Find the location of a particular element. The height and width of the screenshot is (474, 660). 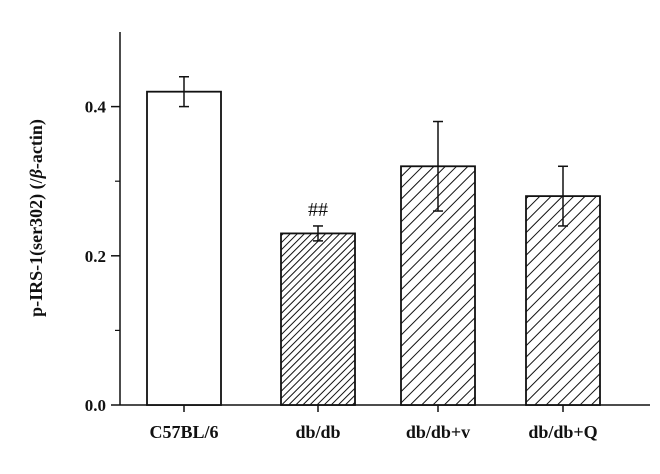

annotations: ## is located at coordinates (318, 210).